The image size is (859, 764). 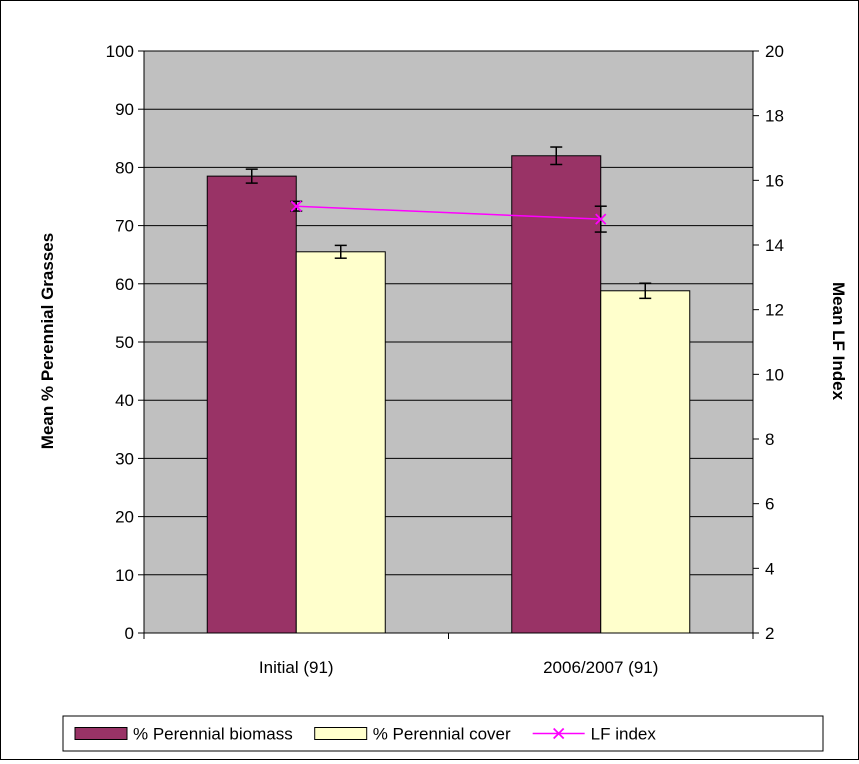 What do you see at coordinates (129, 633) in the screenshot?
I see `y-tick-label: 0` at bounding box center [129, 633].